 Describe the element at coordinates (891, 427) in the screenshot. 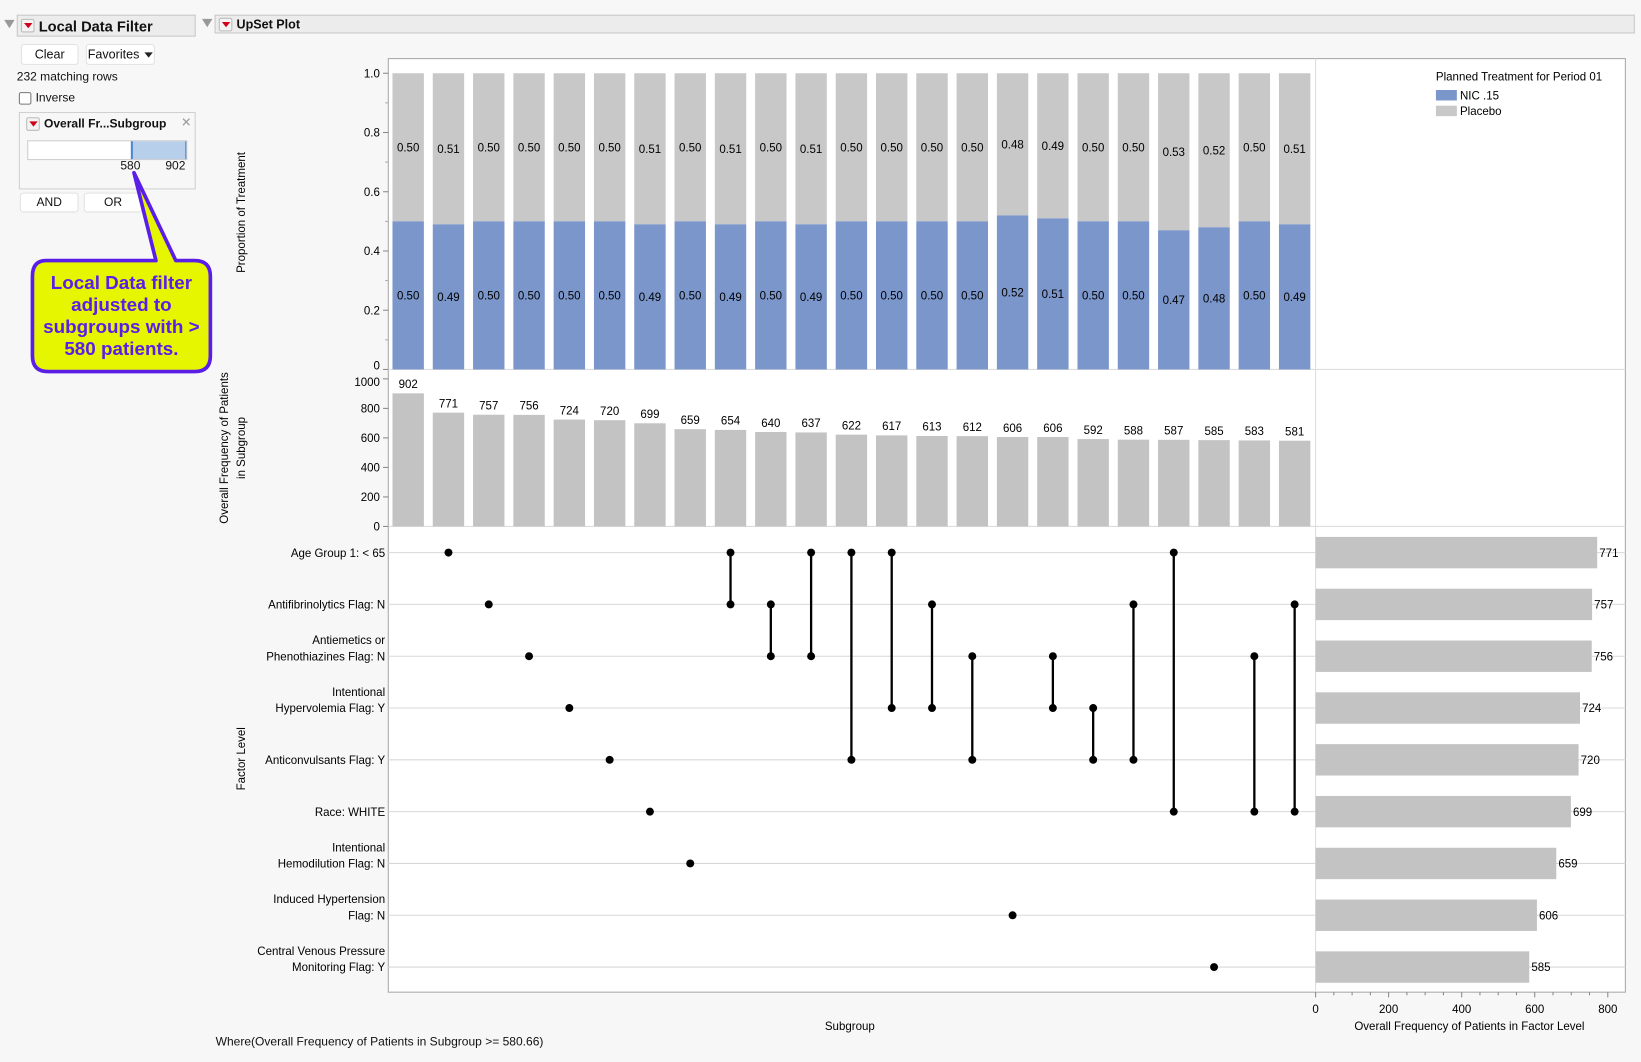

I see `subgroup-frequency-label: 617` at that location.